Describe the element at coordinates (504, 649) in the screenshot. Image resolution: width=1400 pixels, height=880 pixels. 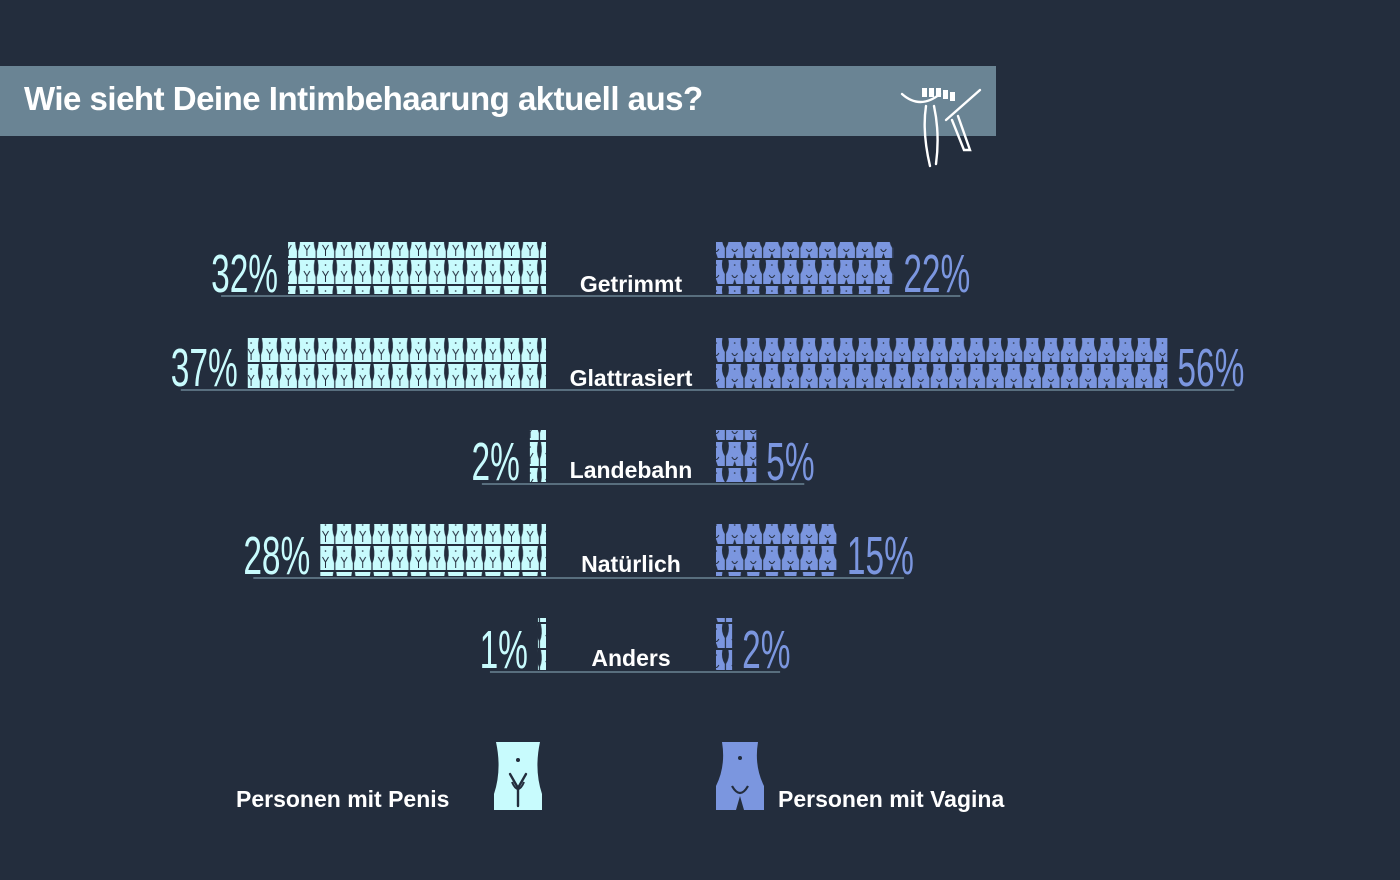
I see `value-label-penis-anders: 1%` at that location.